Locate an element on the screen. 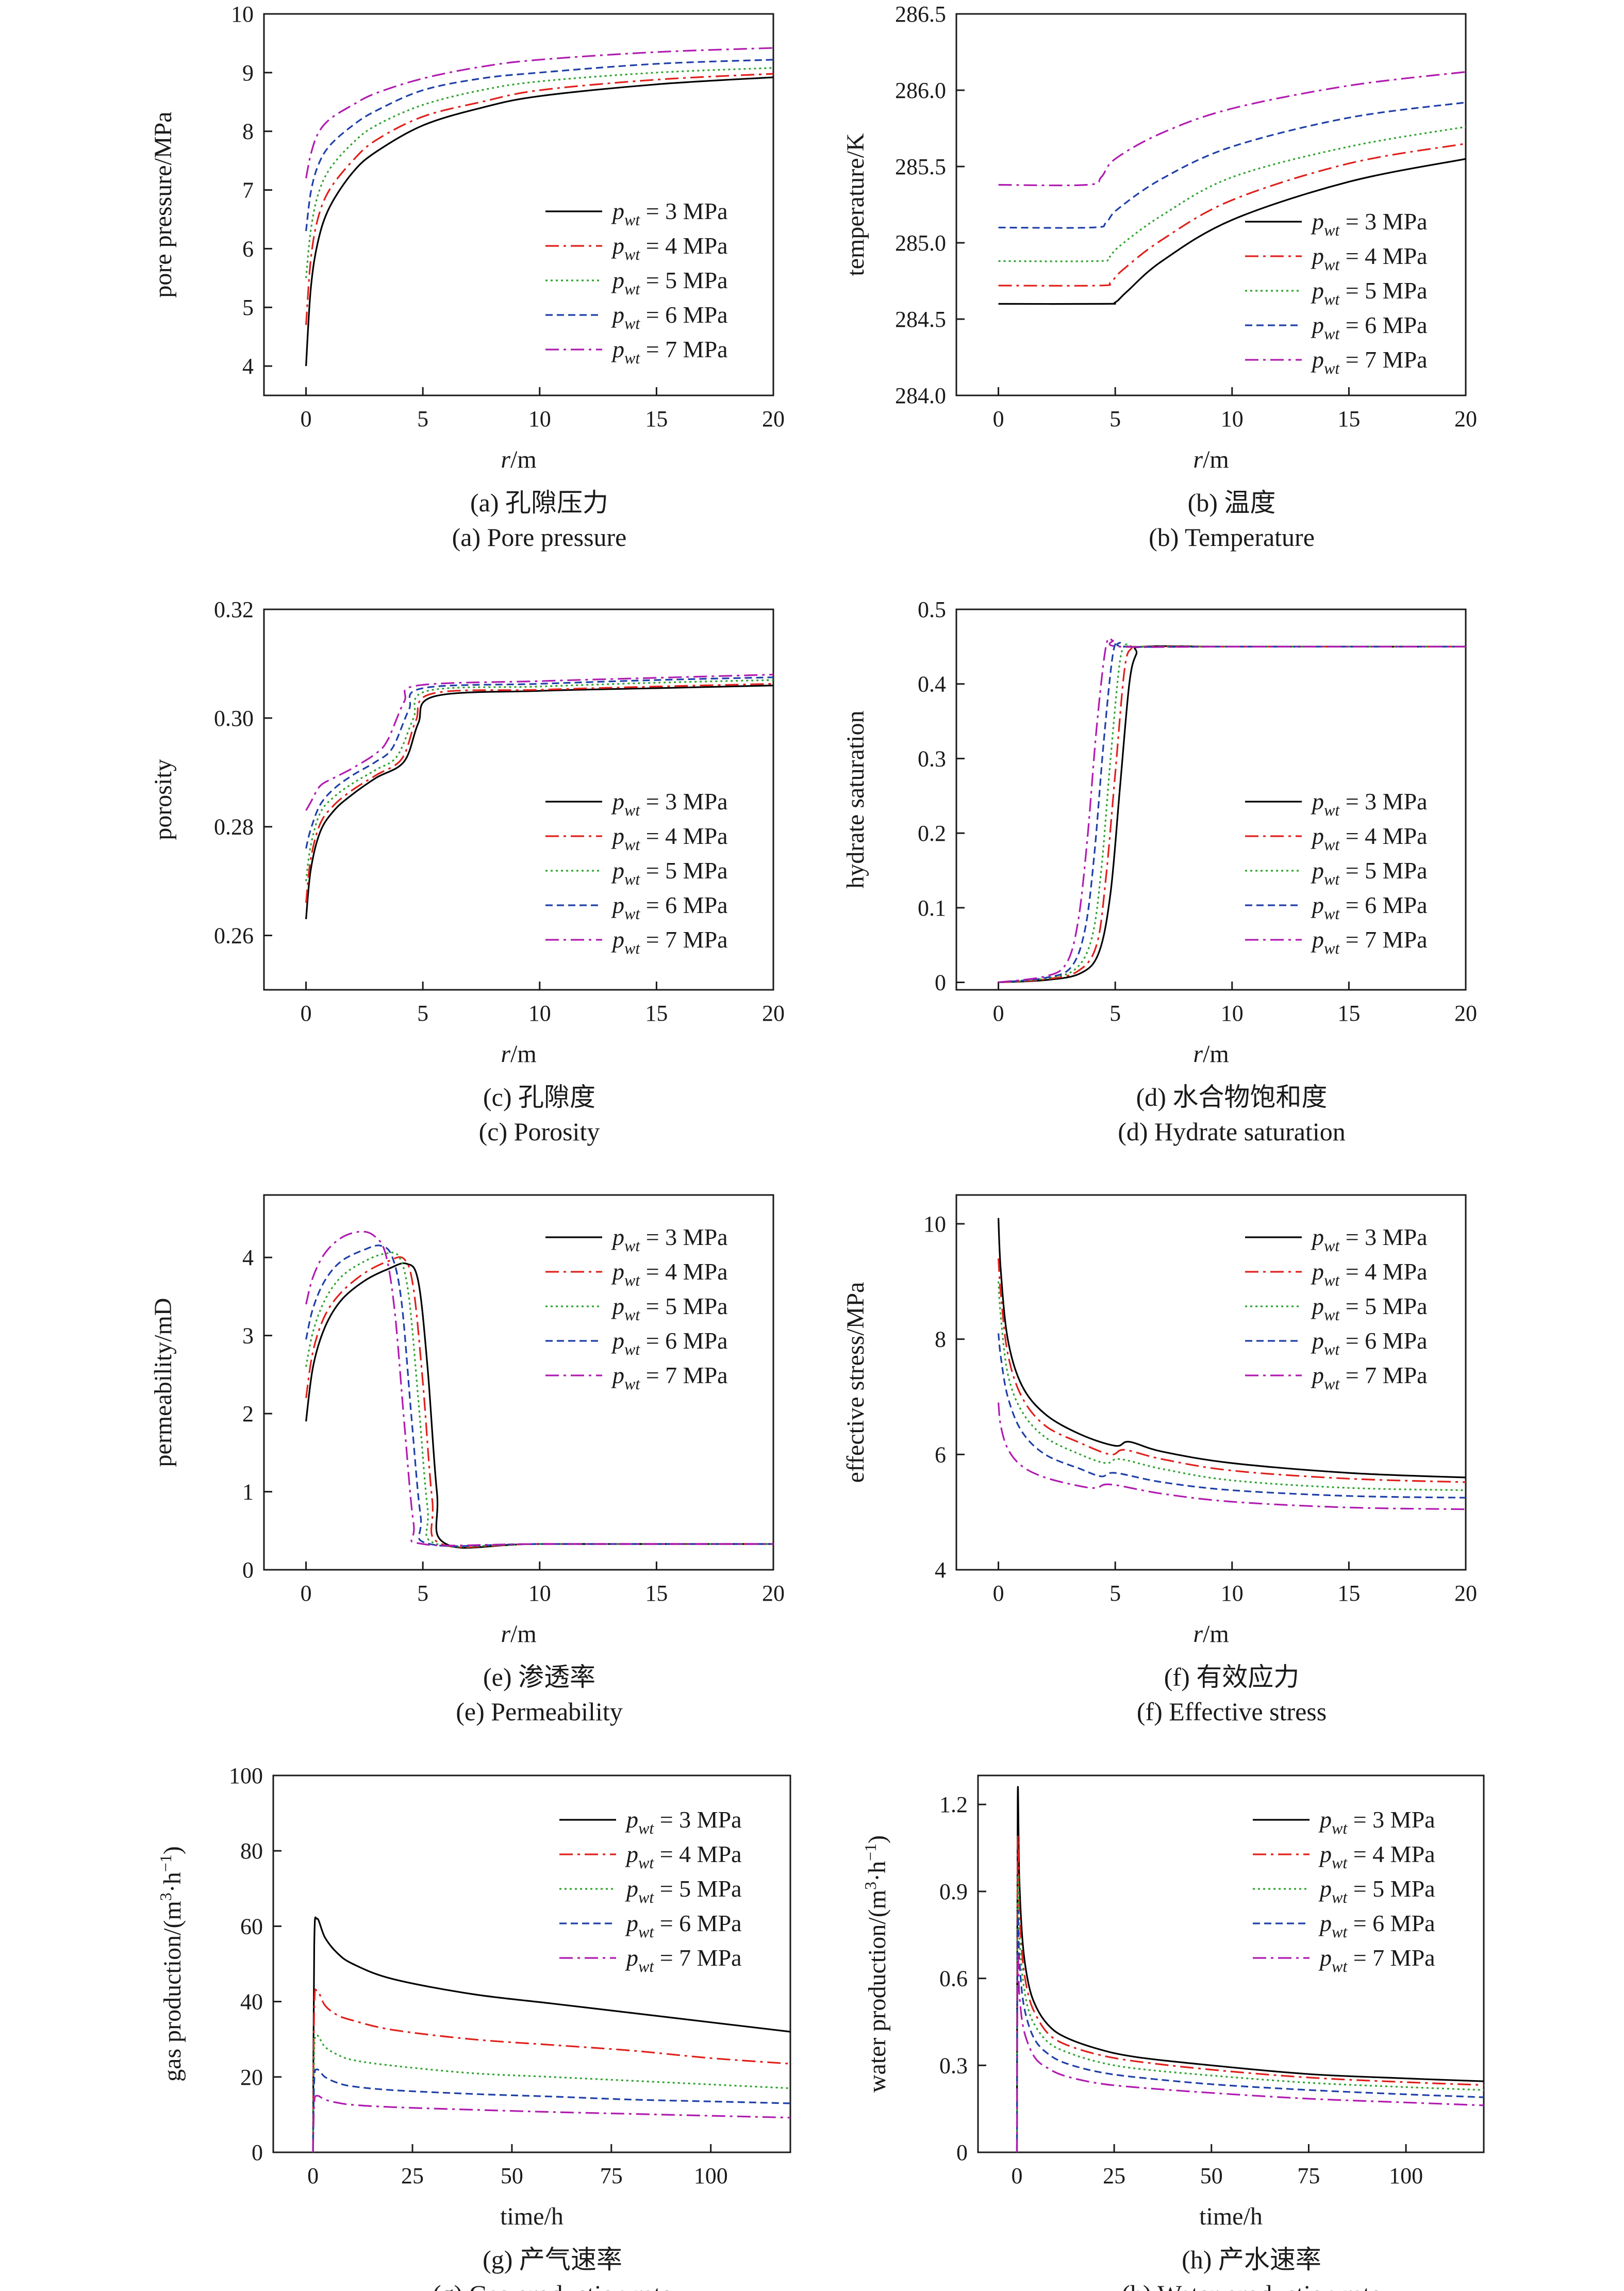 Image resolution: width=1624 pixels, height=2291 pixels. y-tick-label: 9 is located at coordinates (248, 73).